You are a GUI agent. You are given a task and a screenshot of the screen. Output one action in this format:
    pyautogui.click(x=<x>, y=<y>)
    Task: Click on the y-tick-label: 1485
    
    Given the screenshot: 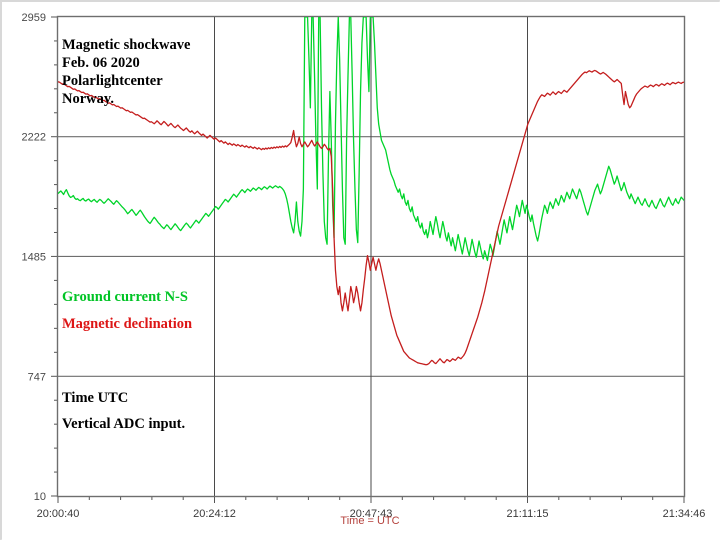 What is the action you would take?
    pyautogui.click(x=34, y=257)
    